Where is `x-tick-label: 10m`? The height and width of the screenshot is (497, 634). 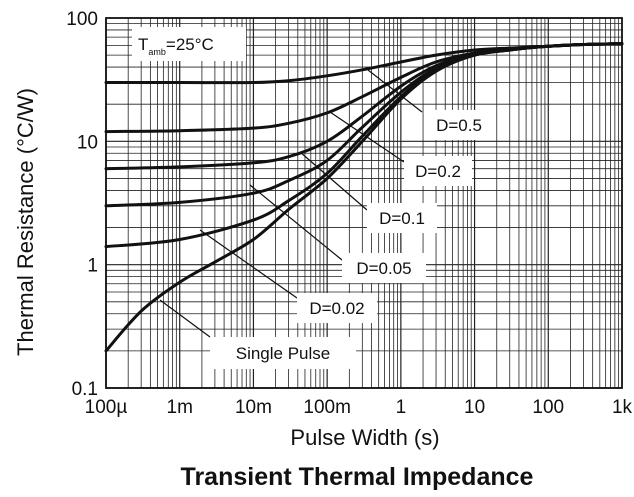
x-tick-label: 10m is located at coordinates (253, 407).